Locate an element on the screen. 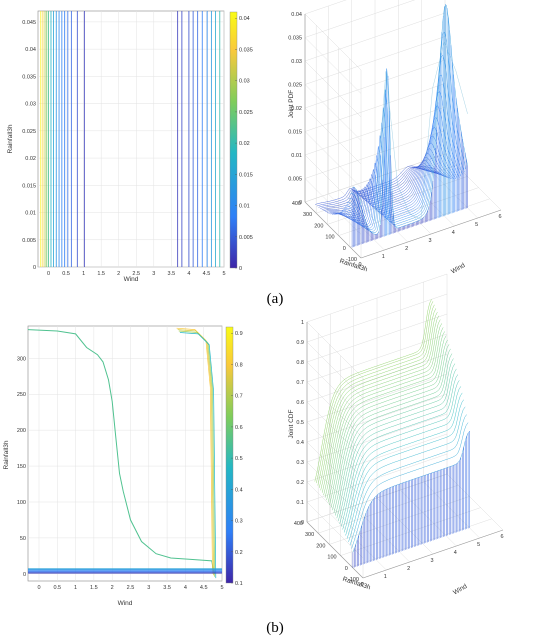 This screenshot has height=641, width=550. z-tick-label: 0.8 is located at coordinates (300, 363).